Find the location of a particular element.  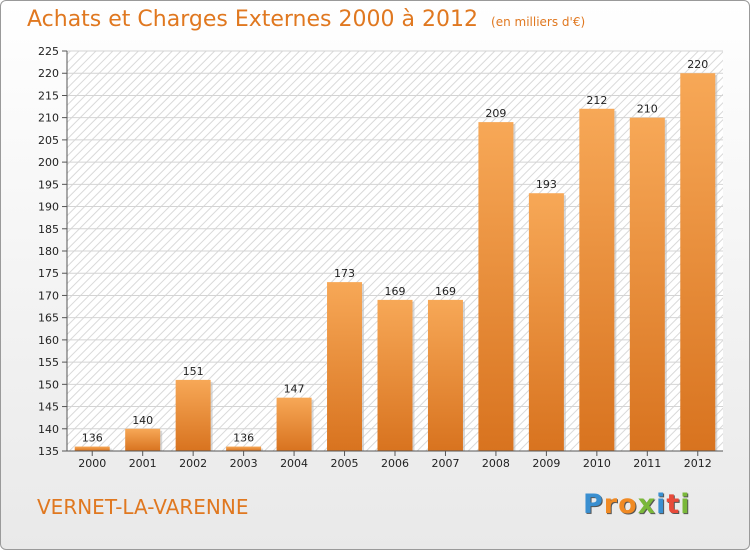

x-tick-label: 2003 is located at coordinates (244, 463).